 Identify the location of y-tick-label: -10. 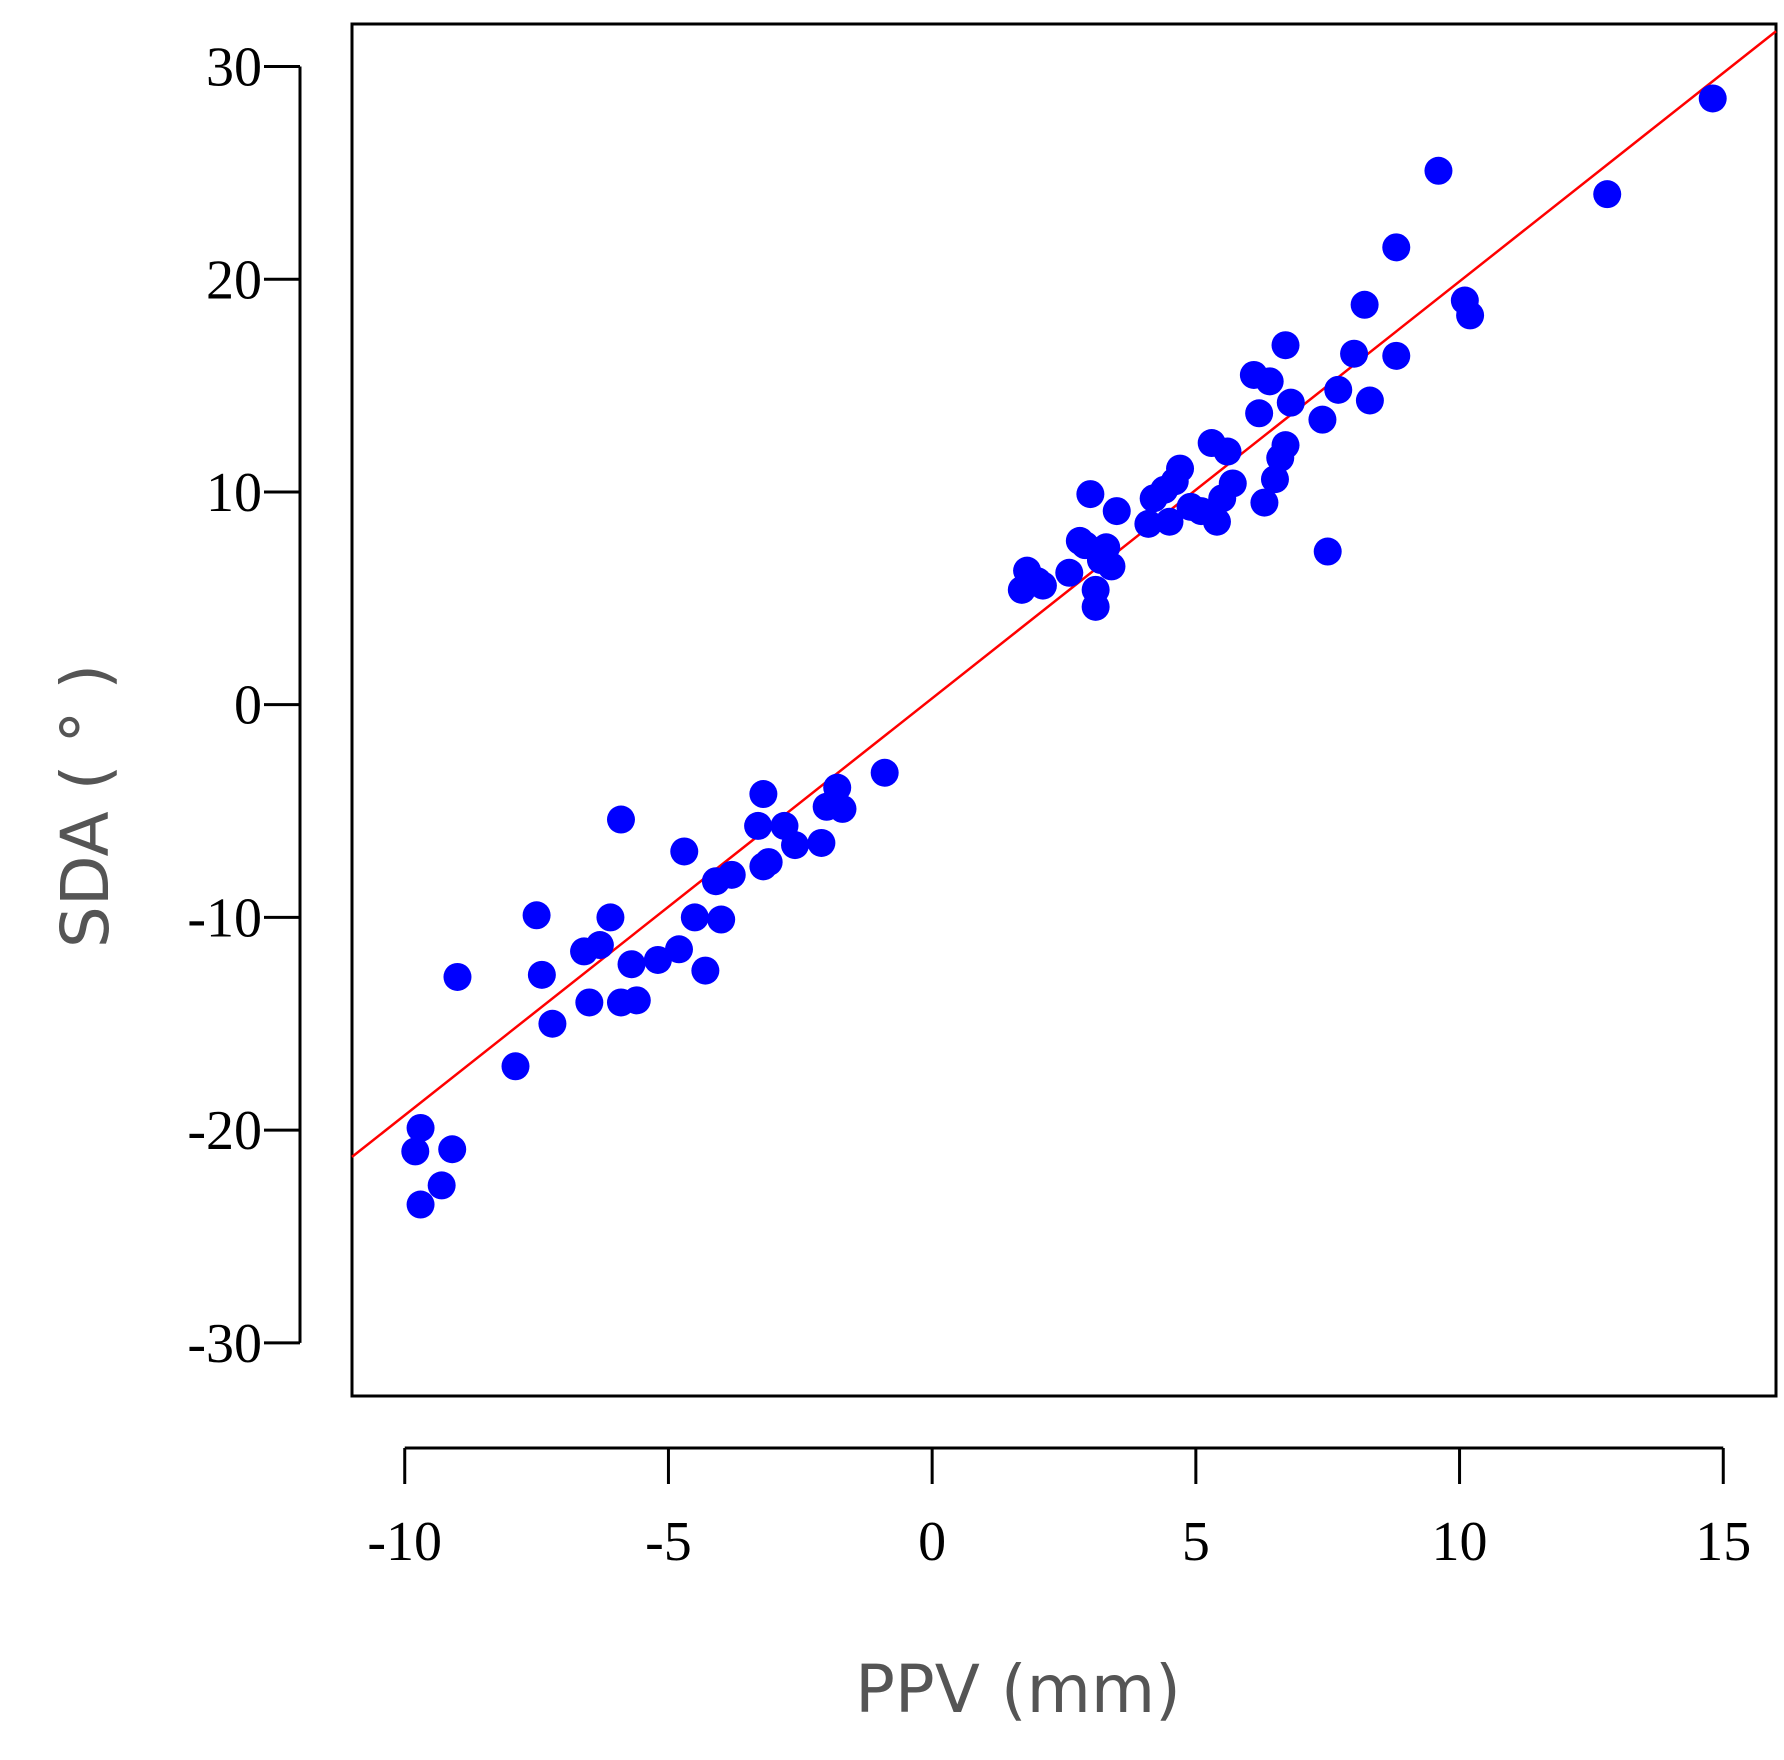
(224, 918).